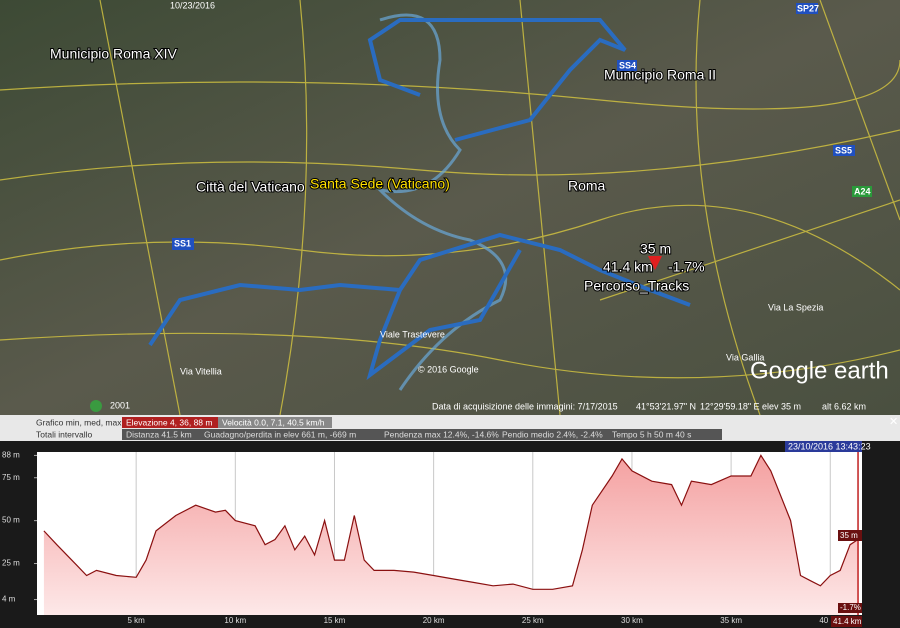  I want to click on x-tick-label: 5 km, so click(136, 620).